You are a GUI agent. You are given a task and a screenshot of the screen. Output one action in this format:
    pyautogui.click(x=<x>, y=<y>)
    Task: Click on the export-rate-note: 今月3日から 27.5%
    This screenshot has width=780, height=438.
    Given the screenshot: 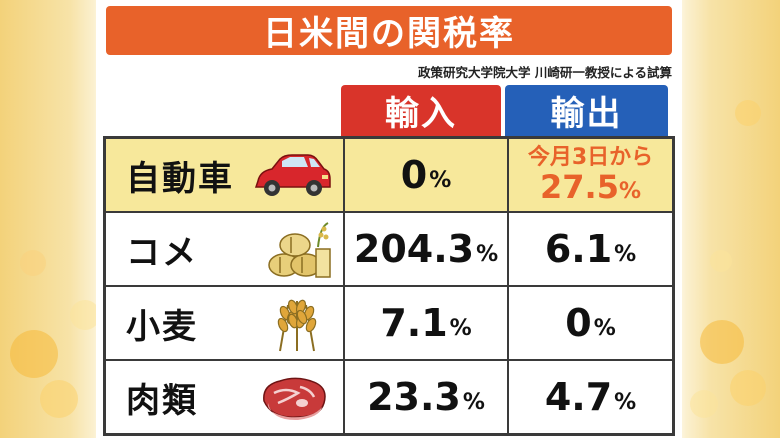 What is the action you would take?
    pyautogui.click(x=590, y=174)
    